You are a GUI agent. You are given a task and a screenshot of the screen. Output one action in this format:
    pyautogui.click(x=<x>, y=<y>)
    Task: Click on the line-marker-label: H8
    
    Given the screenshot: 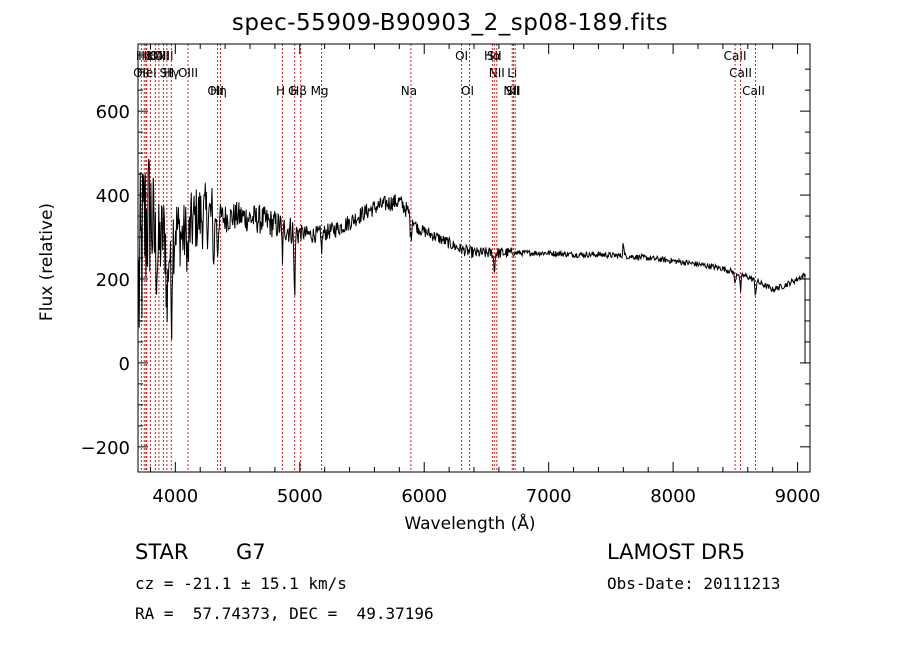 What is the action you would take?
    pyautogui.click(x=144, y=56)
    